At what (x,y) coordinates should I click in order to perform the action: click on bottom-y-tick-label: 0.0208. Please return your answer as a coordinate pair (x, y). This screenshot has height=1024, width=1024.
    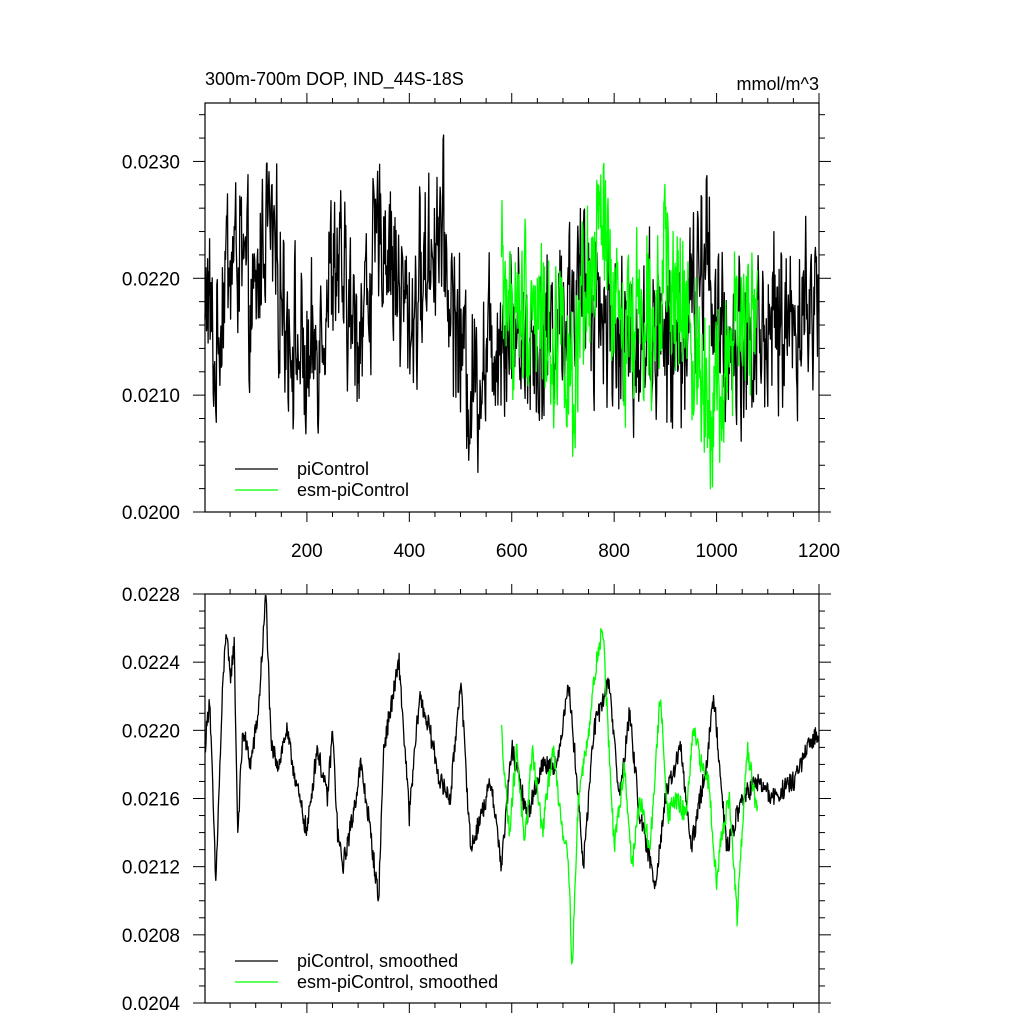
    Looking at the image, I should click on (151, 936).